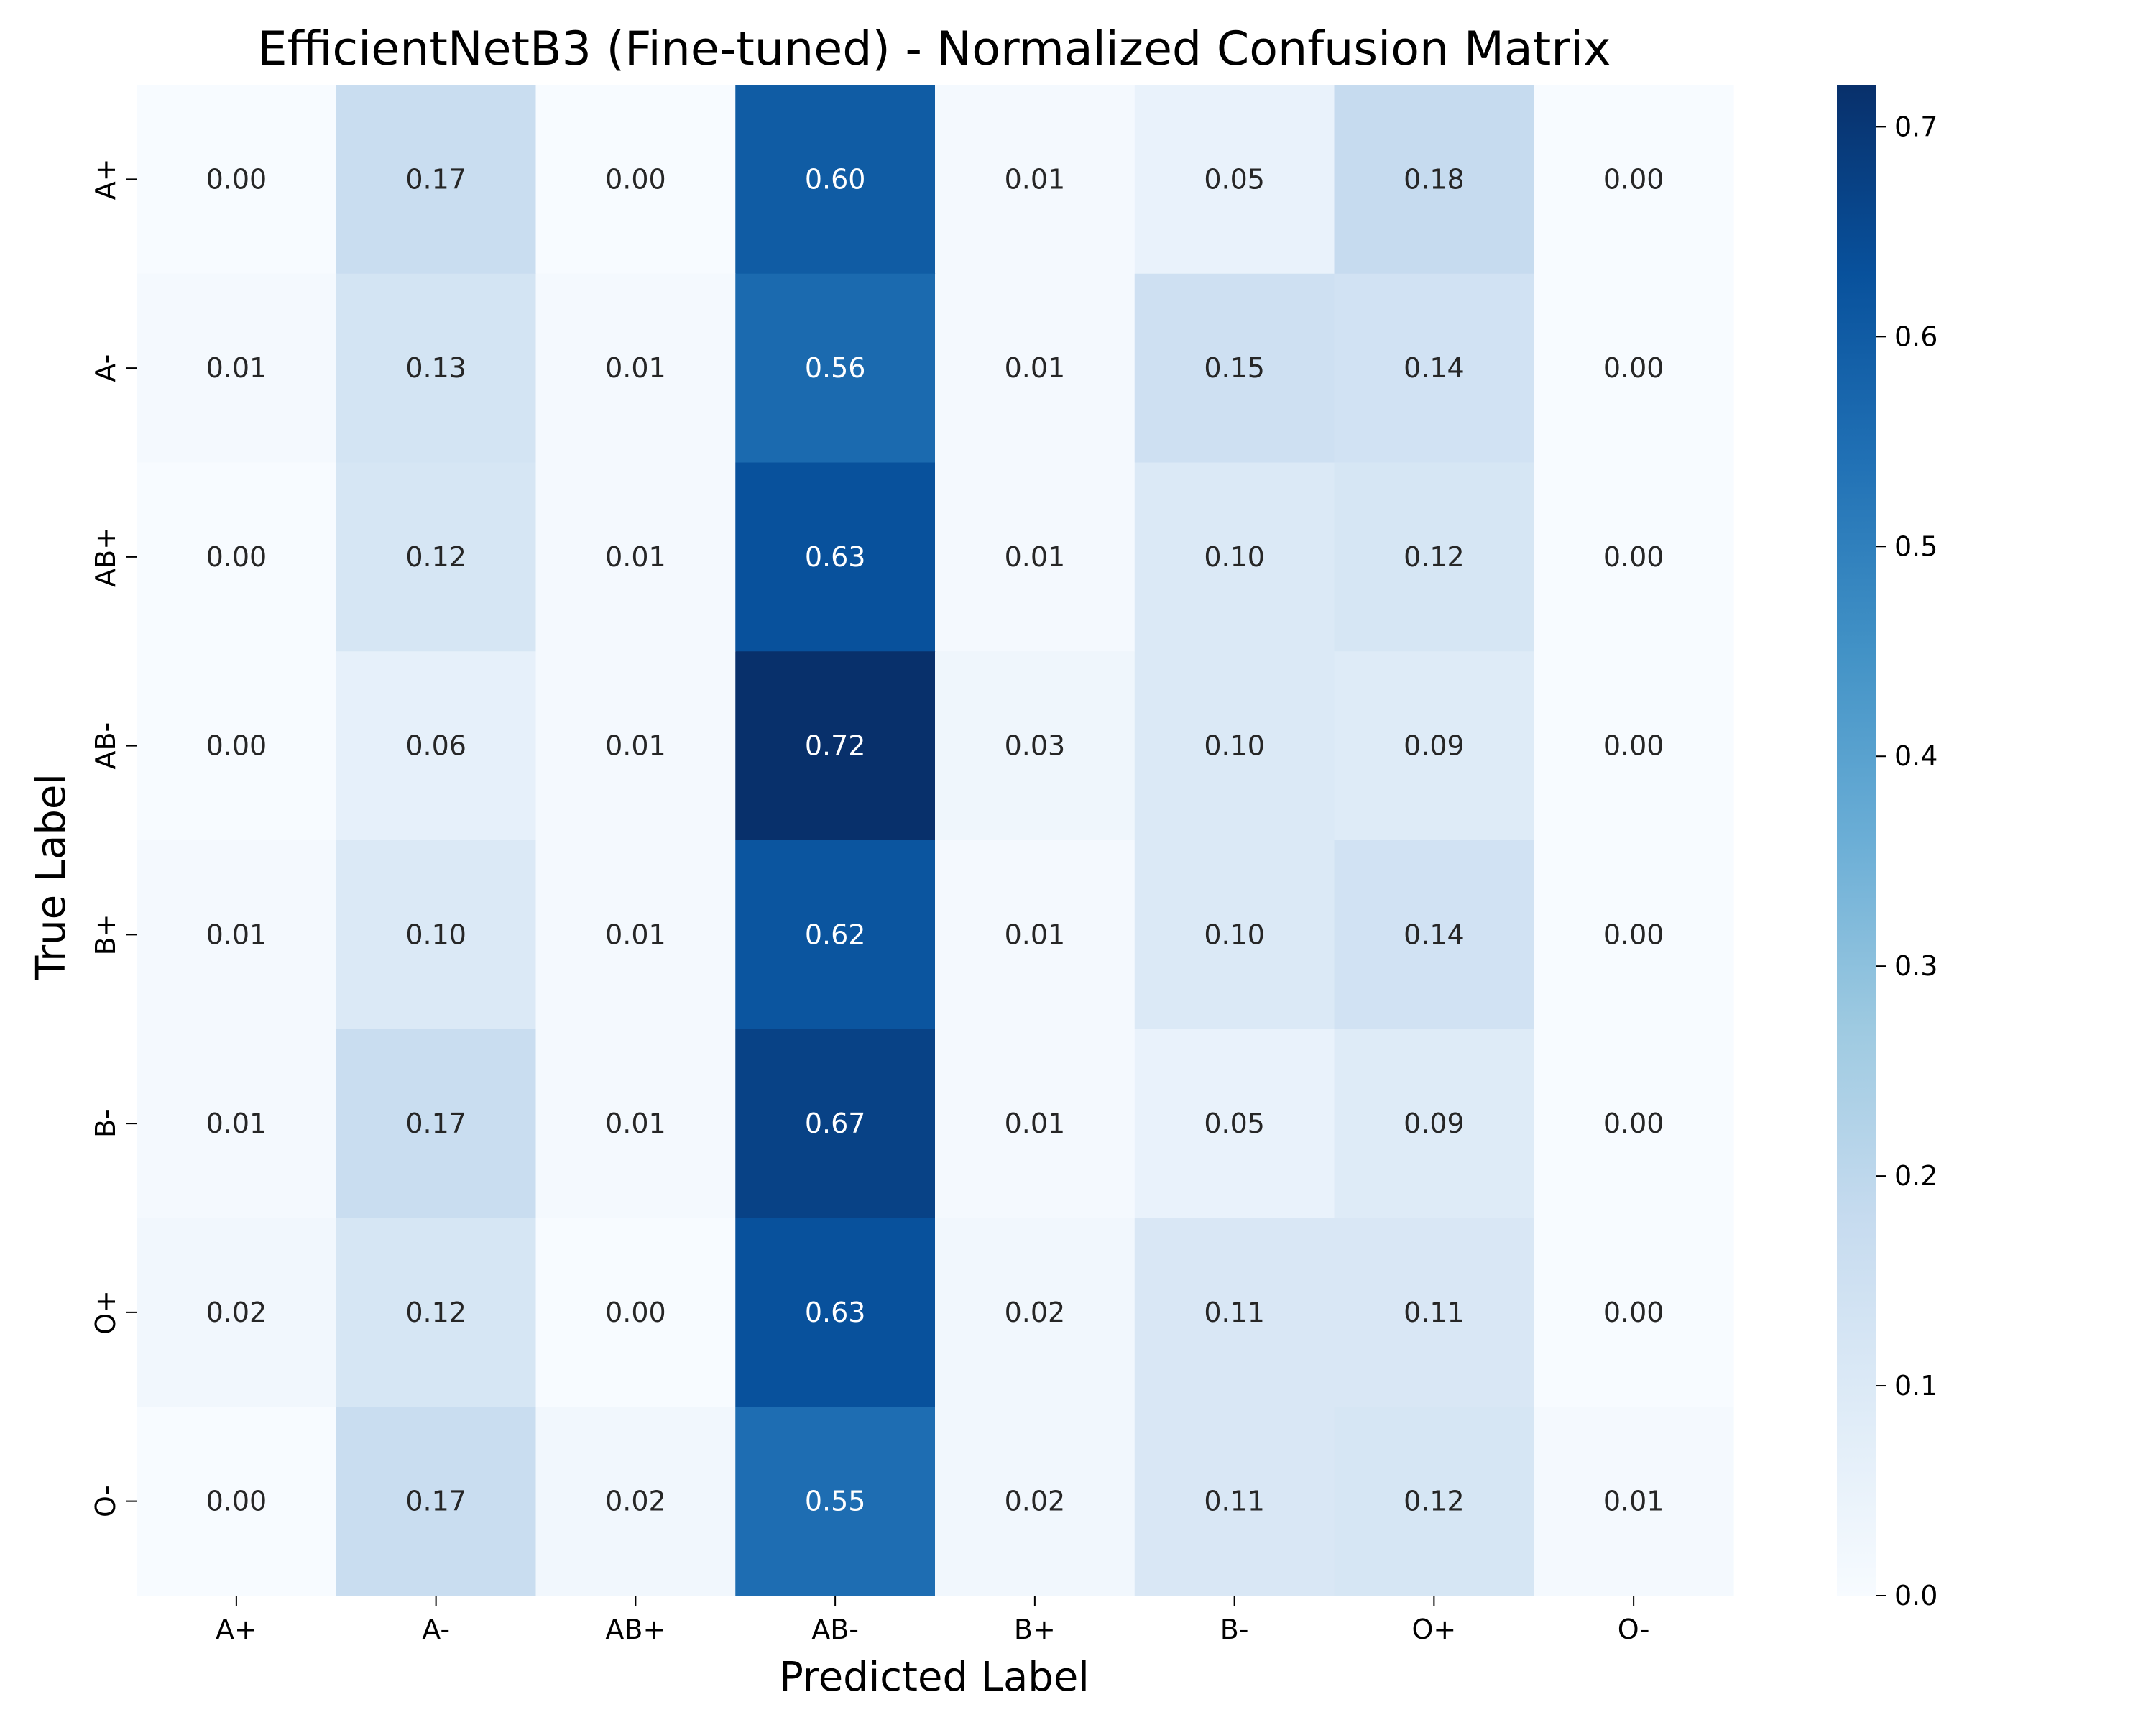 The width and height of the screenshot is (2156, 1725). What do you see at coordinates (1916, 1595) in the screenshot?
I see `colorbar-tick-label: 0.0` at bounding box center [1916, 1595].